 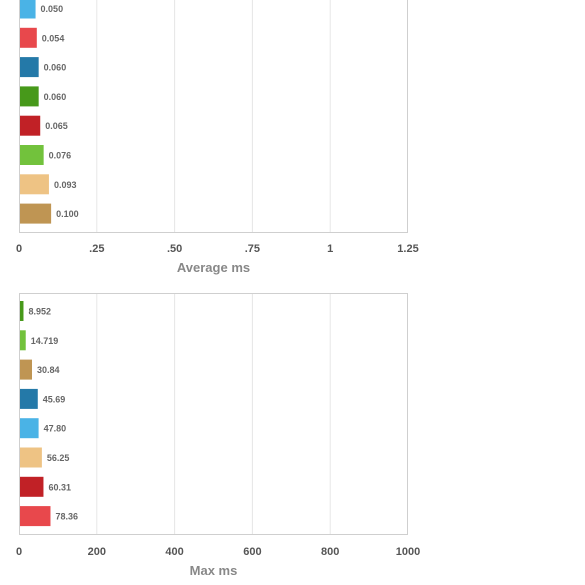 I want to click on max-tick-label: 0, so click(x=19, y=552).